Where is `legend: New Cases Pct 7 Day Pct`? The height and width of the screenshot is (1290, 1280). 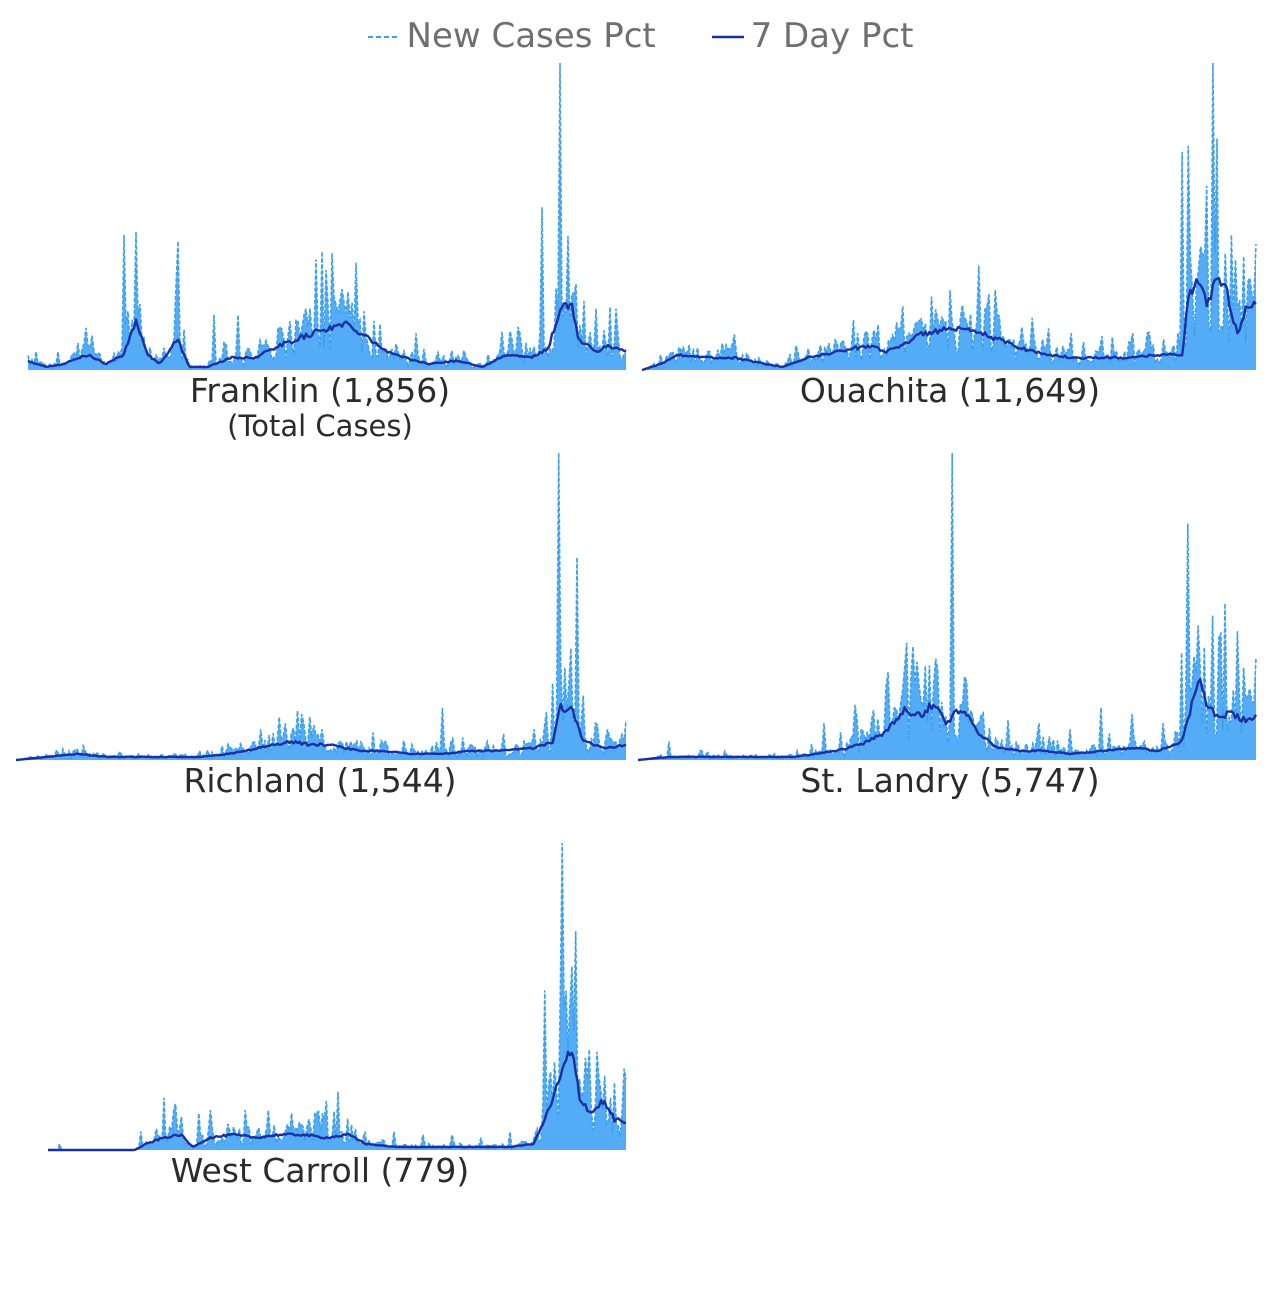
legend: New Cases Pct 7 Day Pct is located at coordinates (640, 35).